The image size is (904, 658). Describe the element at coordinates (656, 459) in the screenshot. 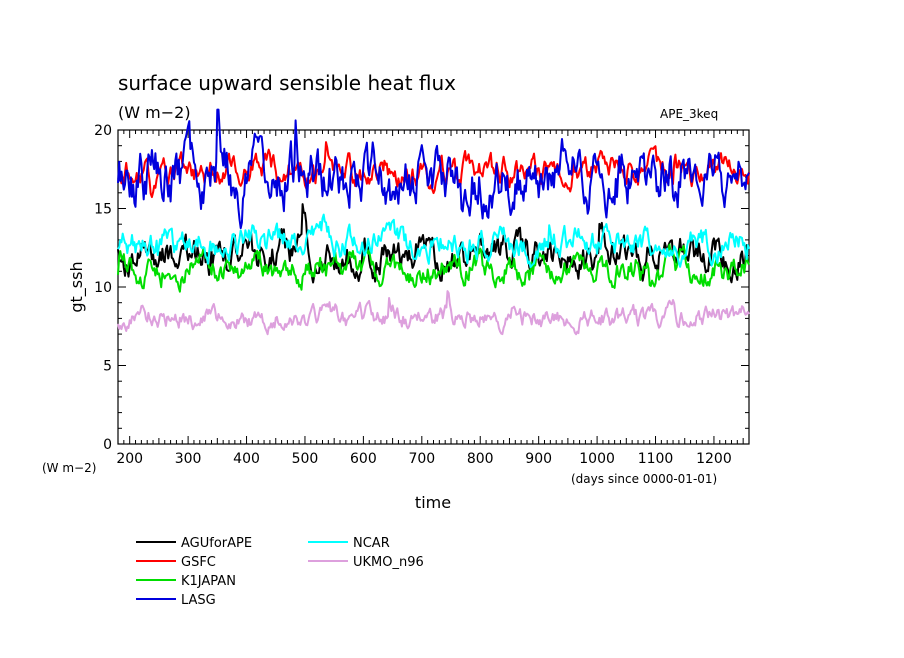

I see `x-tick-label: 1100` at that location.